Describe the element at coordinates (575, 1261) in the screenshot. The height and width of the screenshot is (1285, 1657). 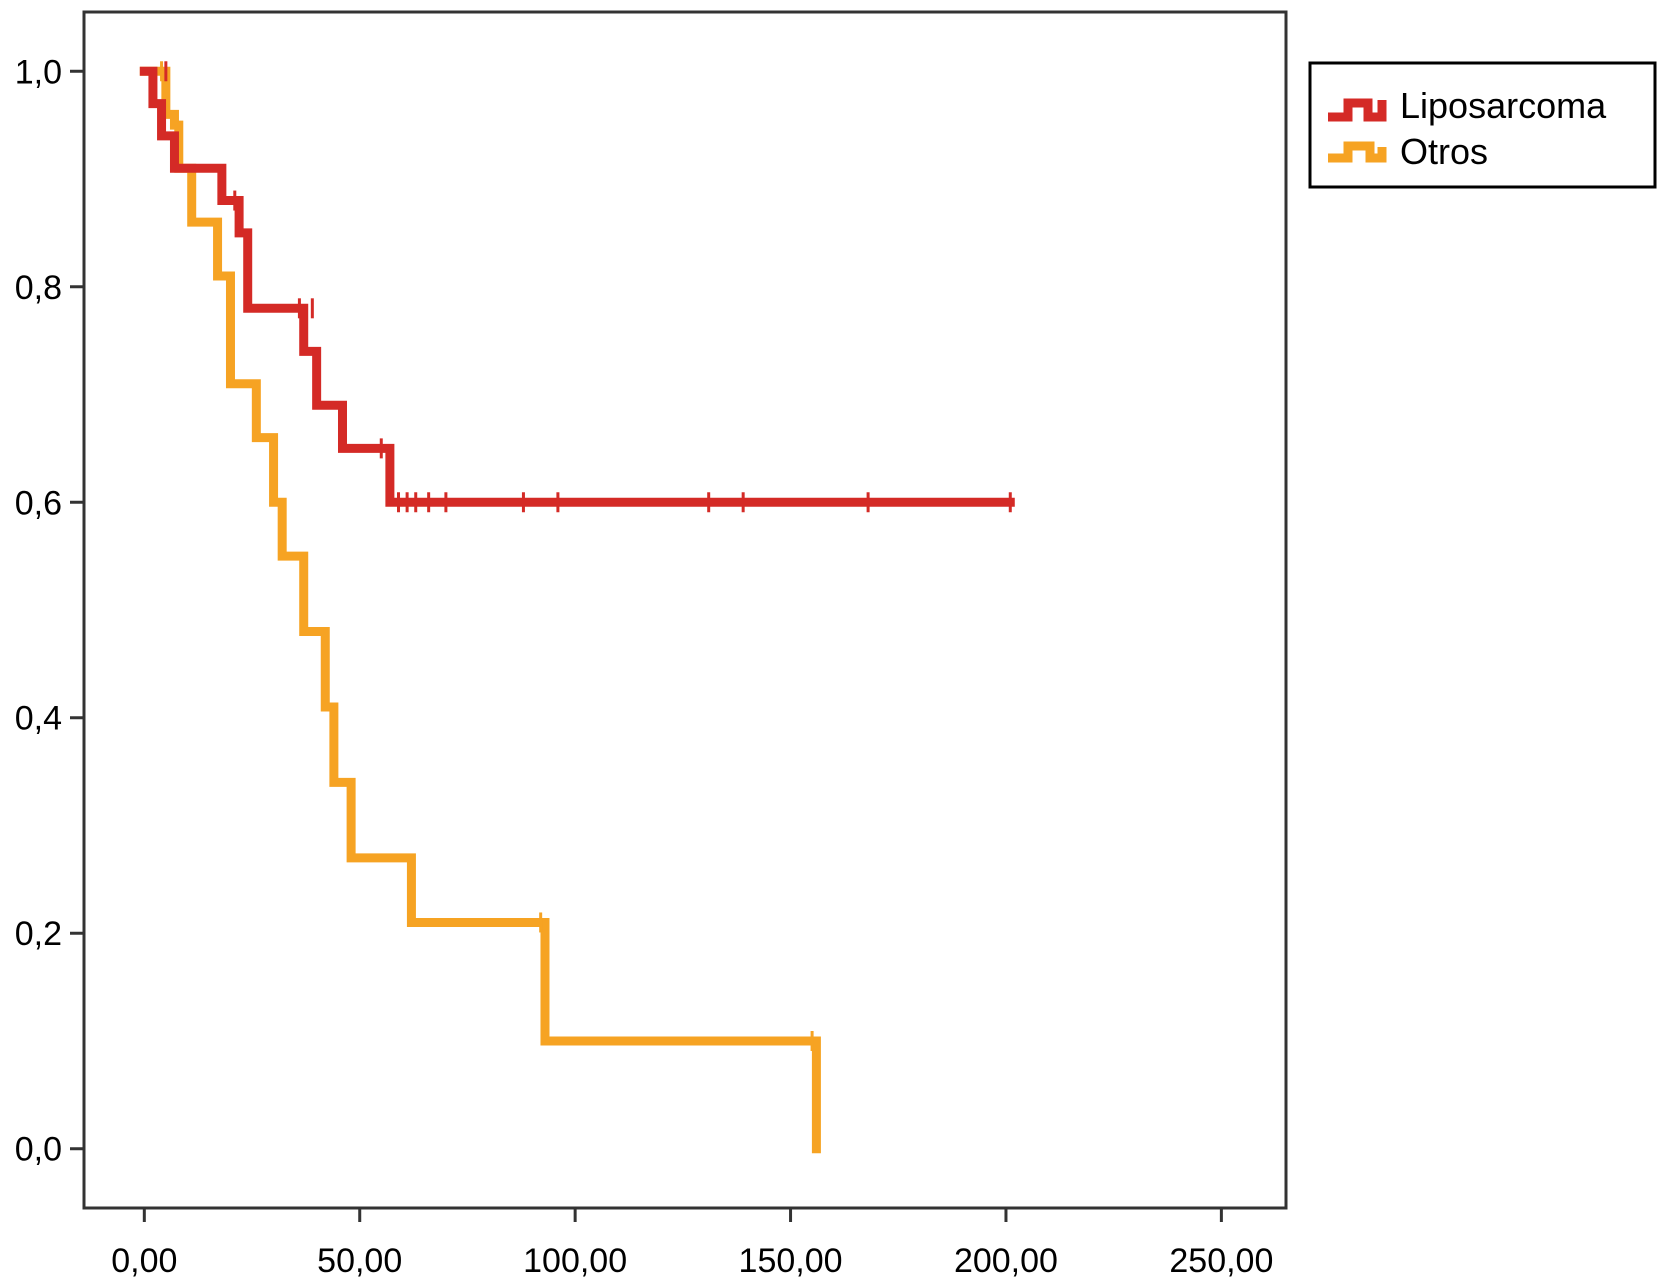
I see `x-tick-label: 100,00` at that location.